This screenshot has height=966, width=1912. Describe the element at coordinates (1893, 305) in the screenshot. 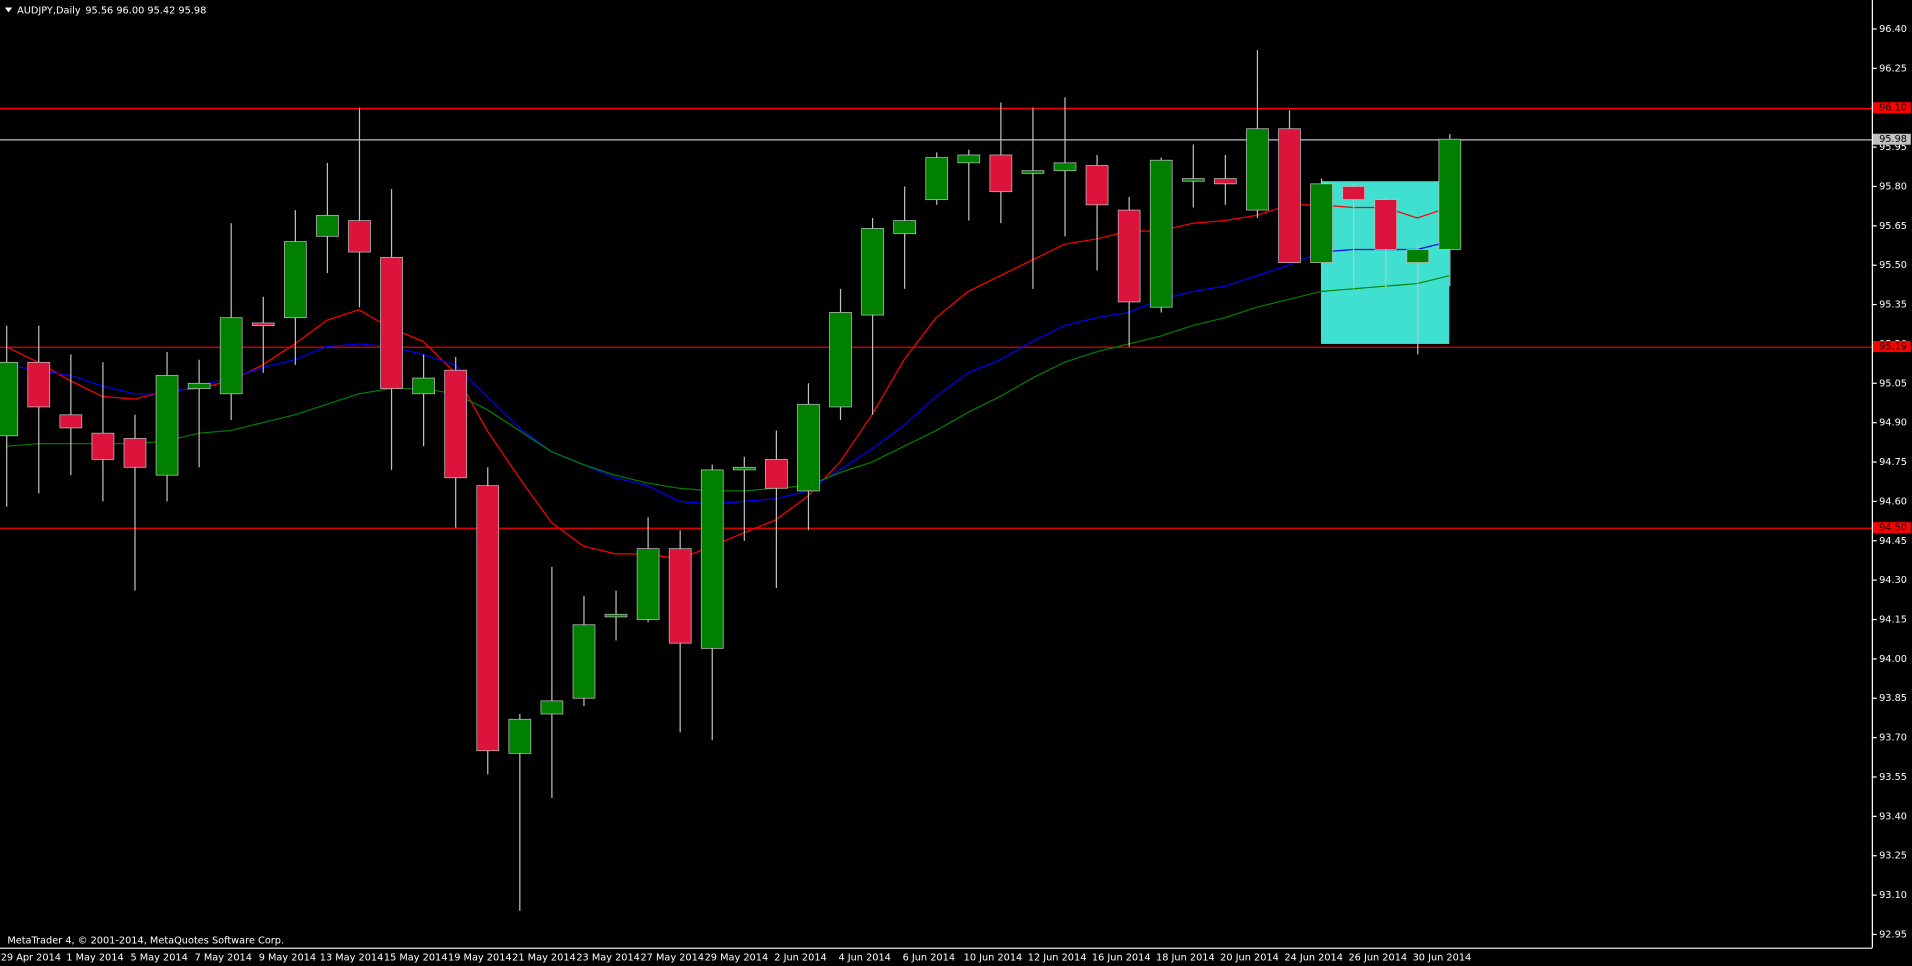

I see `y-tick-label: 95.35` at that location.